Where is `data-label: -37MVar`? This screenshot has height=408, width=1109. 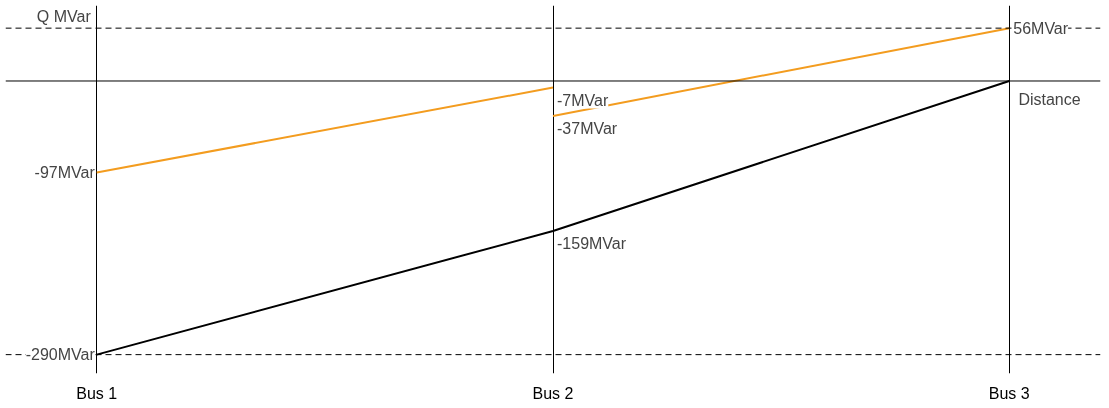
data-label: -37MVar is located at coordinates (587, 128).